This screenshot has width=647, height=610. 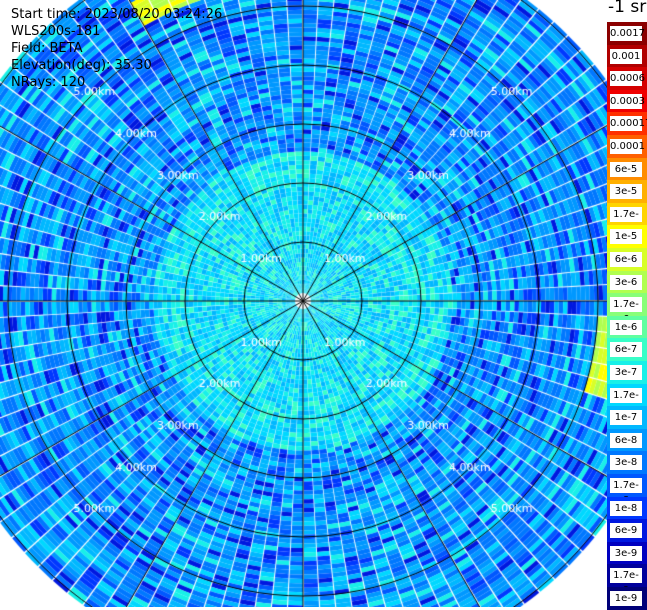 I want to click on colorbar-tick-label: 1e-5, so click(x=626, y=237).